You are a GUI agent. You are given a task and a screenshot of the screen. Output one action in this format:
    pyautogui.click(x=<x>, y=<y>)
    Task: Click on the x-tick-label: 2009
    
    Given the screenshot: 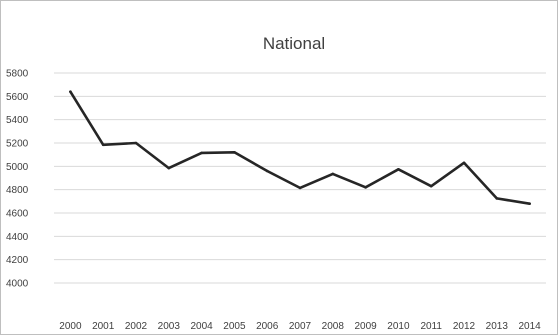 What is the action you would take?
    pyautogui.click(x=365, y=326)
    